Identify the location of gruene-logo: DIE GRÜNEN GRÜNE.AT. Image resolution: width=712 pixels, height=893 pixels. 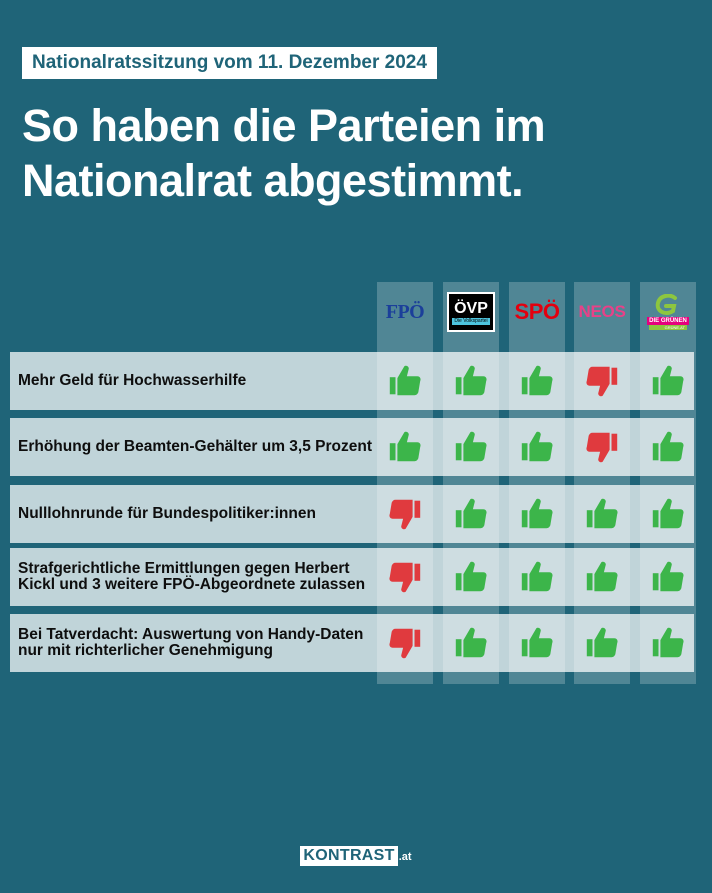
(668, 312).